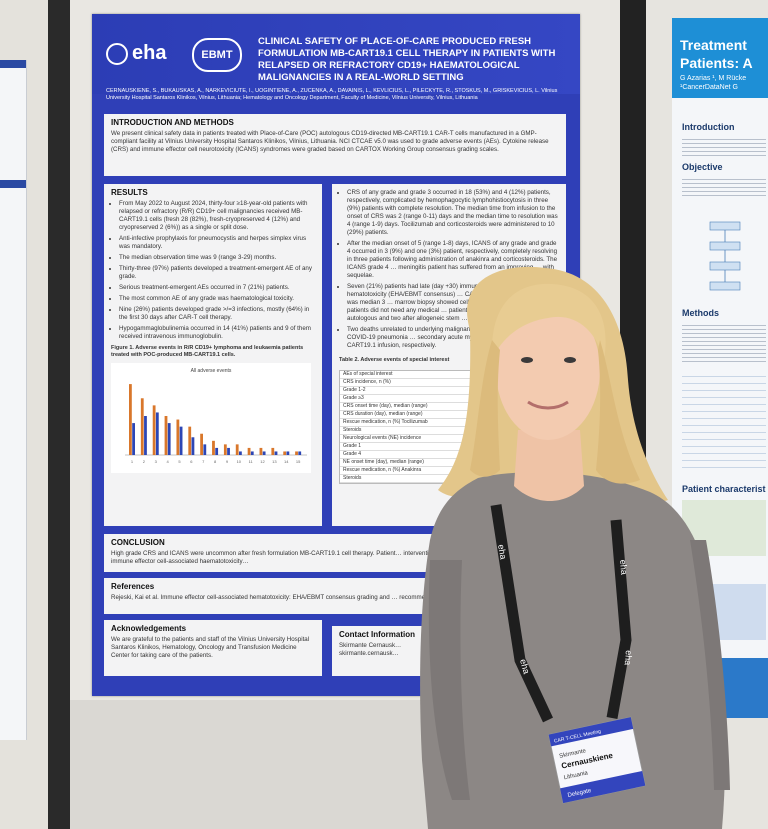  Describe the element at coordinates (449, 415) in the screenshot. I see `table-row: CRS duration (day), median (range)` at that location.